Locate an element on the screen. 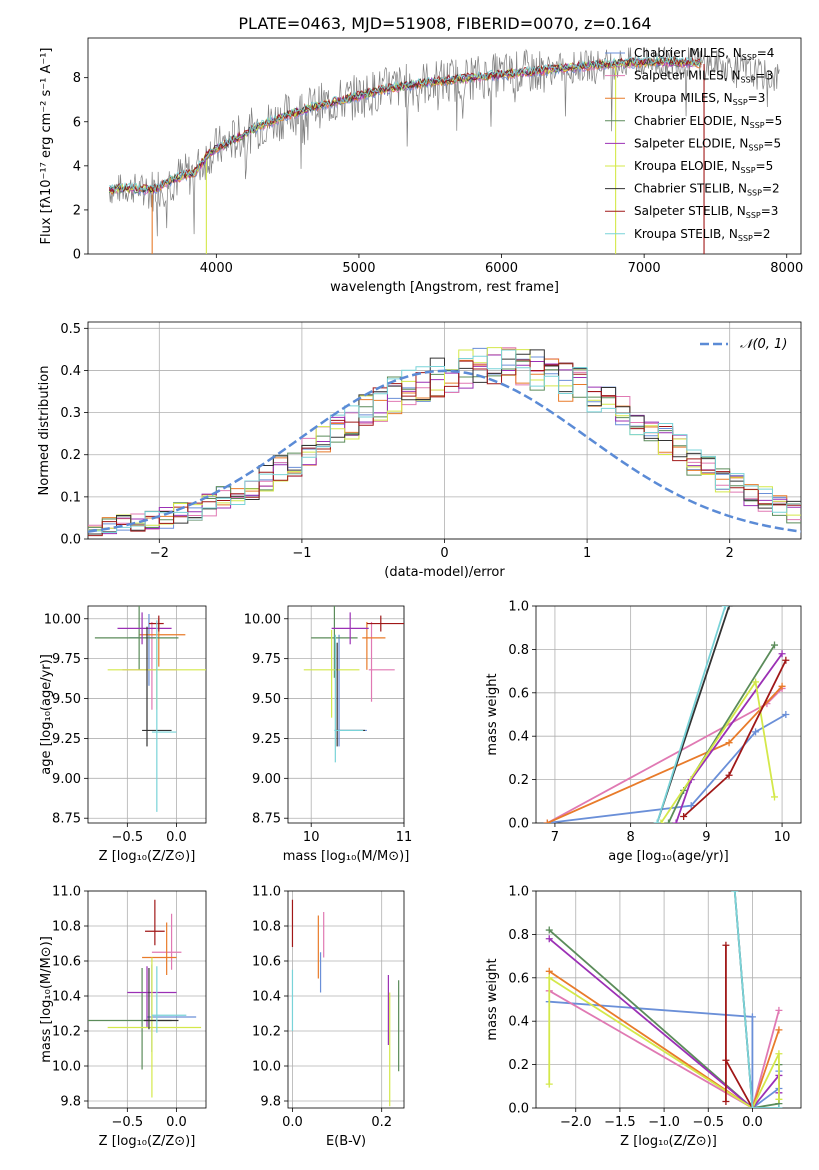  series-line-kroupa_elodie is located at coordinates (664, 1042).